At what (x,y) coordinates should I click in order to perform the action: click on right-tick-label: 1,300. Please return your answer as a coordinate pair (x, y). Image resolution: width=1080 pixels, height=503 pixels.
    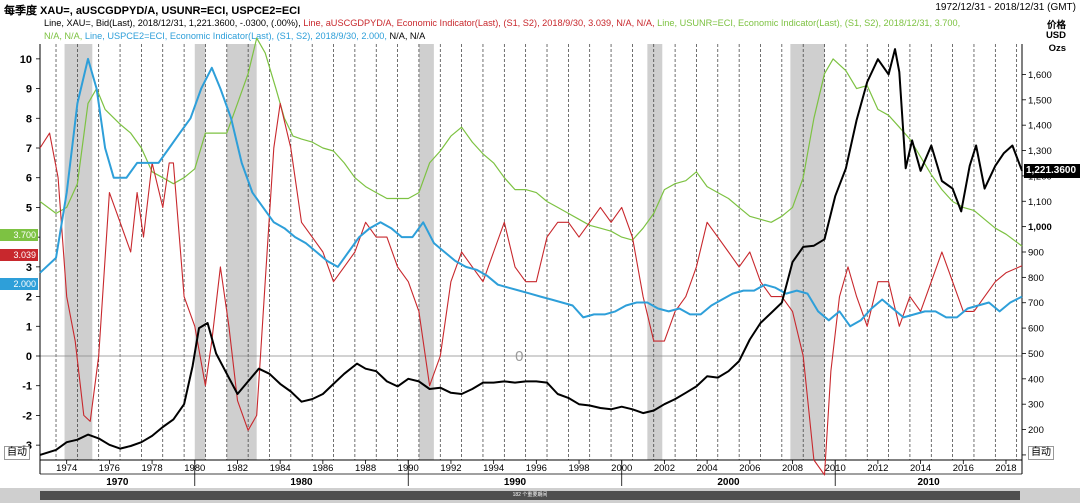
    Looking at the image, I should click on (1040, 151).